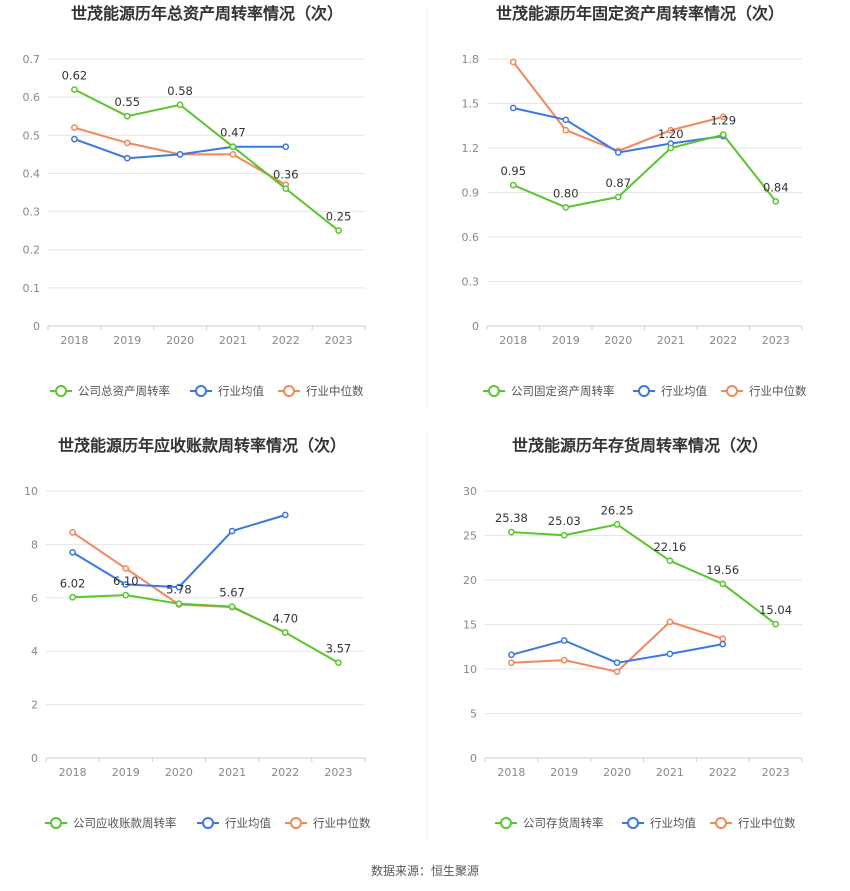 This screenshot has width=850, height=891. Describe the element at coordinates (233, 133) in the screenshot. I see `data-label: 0.47` at that location.